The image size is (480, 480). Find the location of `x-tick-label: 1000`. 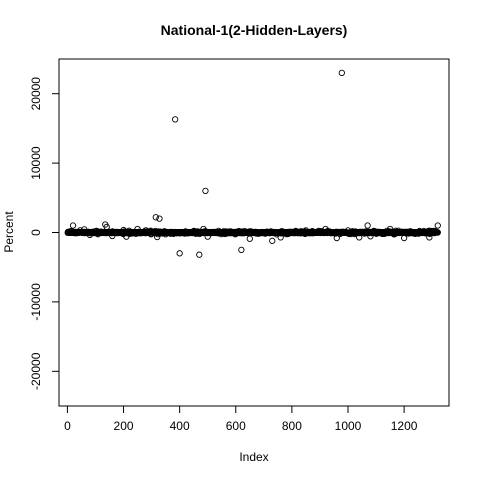

x-tick-label: 1000 is located at coordinates (348, 426).